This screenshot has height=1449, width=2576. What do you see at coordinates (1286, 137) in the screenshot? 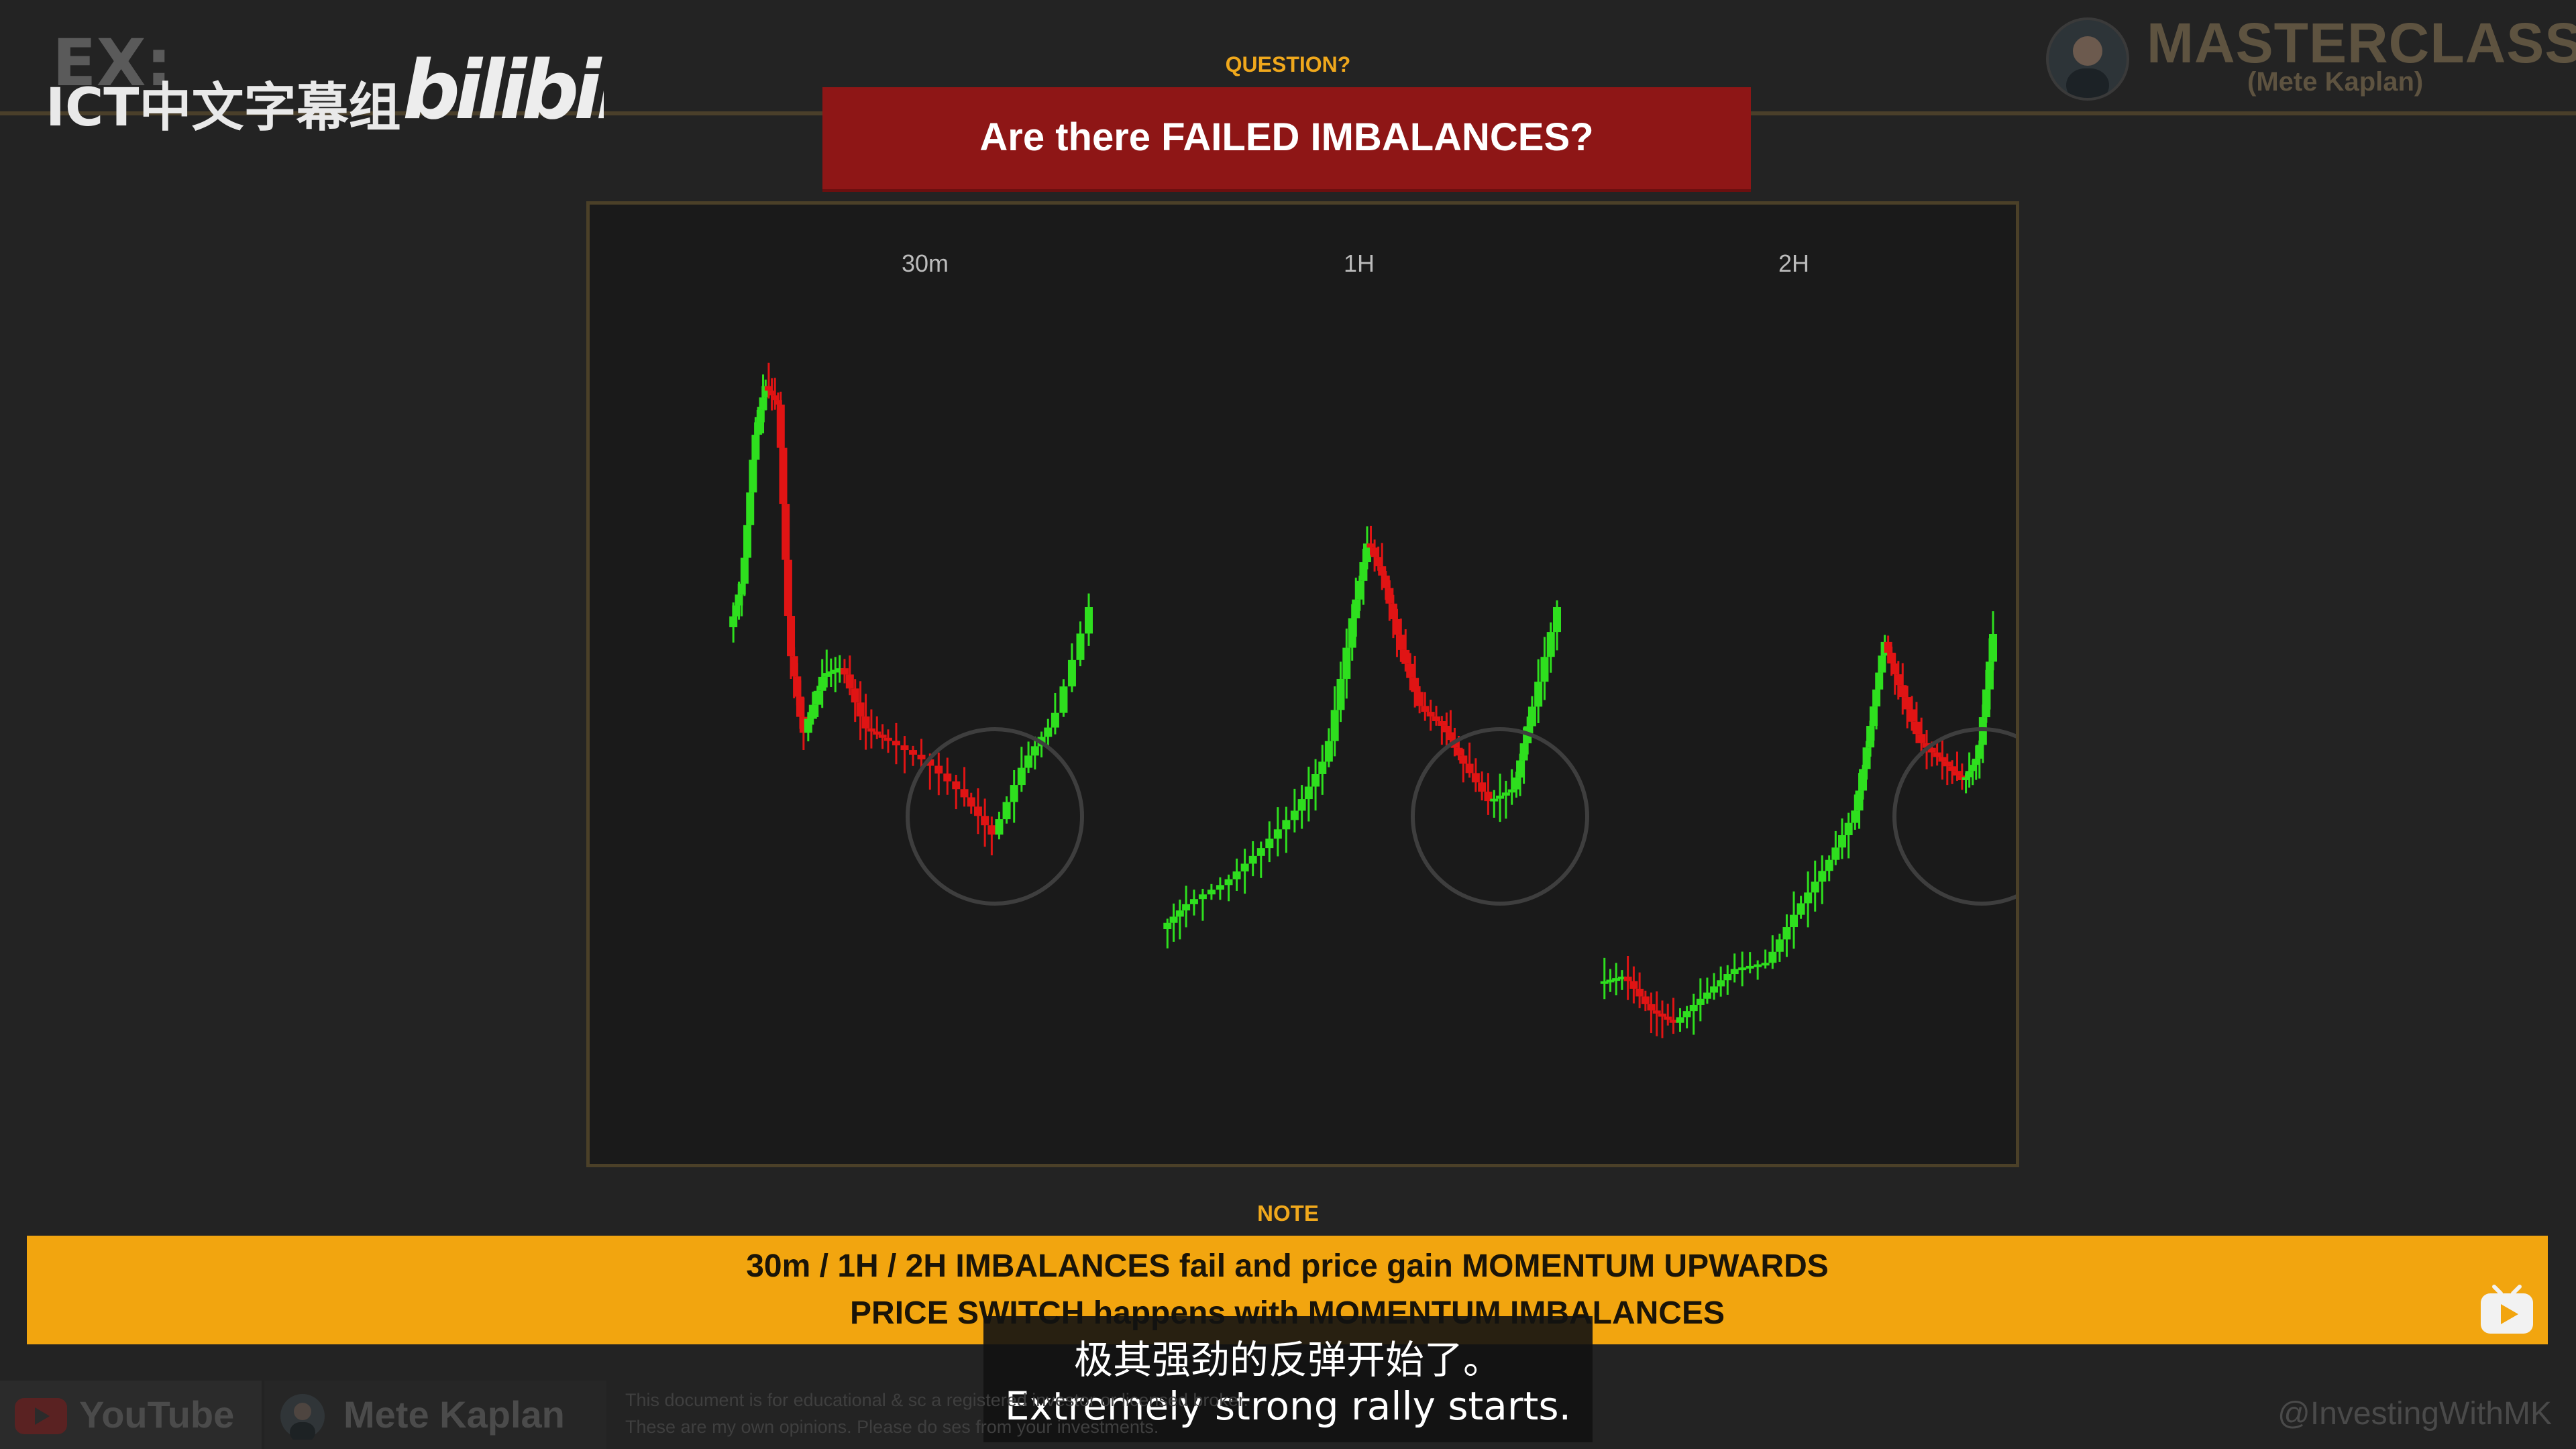
I see `slide-title: Are there FAILED IMBALANCES?` at bounding box center [1286, 137].